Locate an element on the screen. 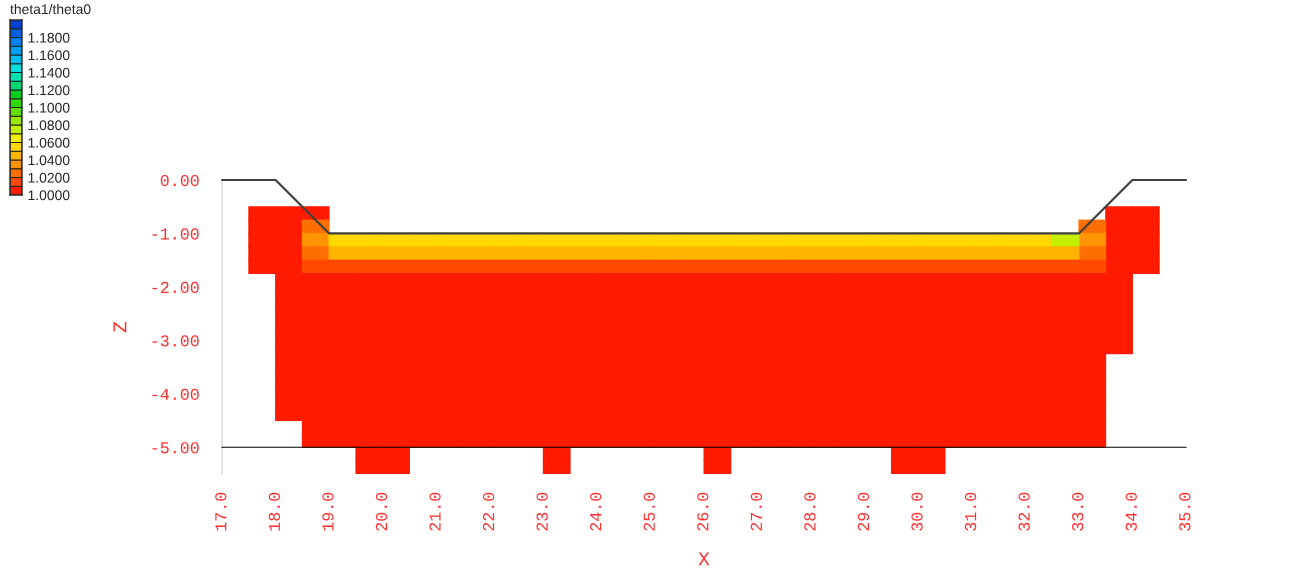 This screenshot has height=578, width=1292. y-tick-label: 0.00 is located at coordinates (179, 180).